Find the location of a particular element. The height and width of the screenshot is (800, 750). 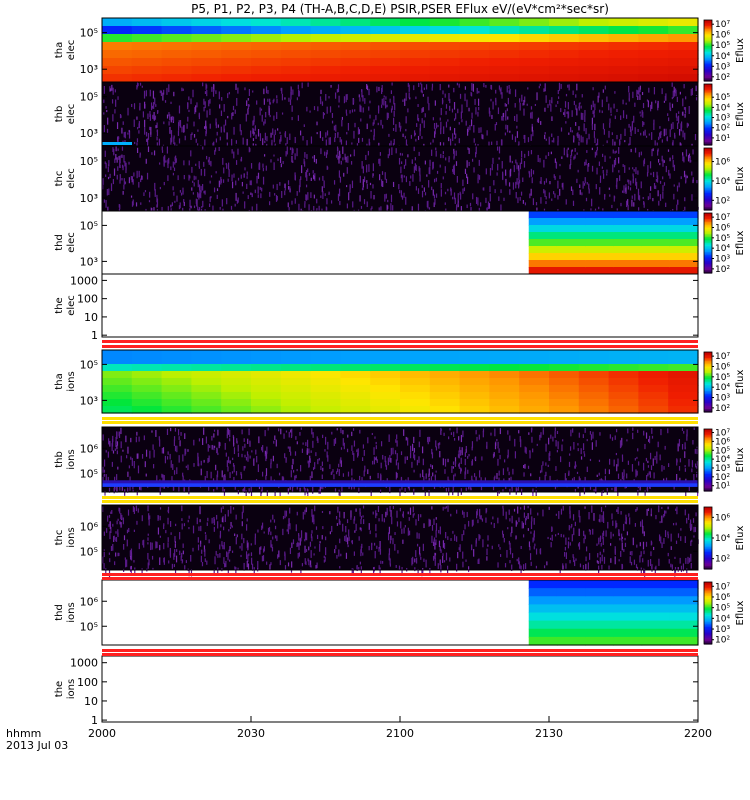

colorbar-tick-label: 10⁴ is located at coordinates (722, 388).